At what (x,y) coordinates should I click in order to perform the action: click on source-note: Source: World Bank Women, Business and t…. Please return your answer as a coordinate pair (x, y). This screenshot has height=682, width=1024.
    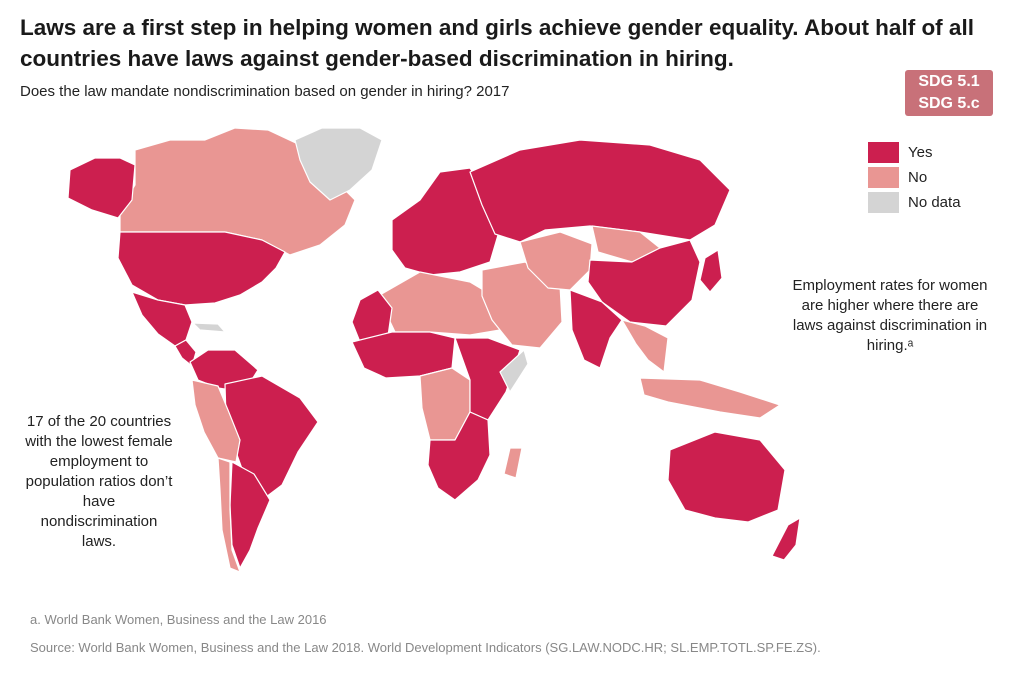
    Looking at the image, I should click on (425, 647).